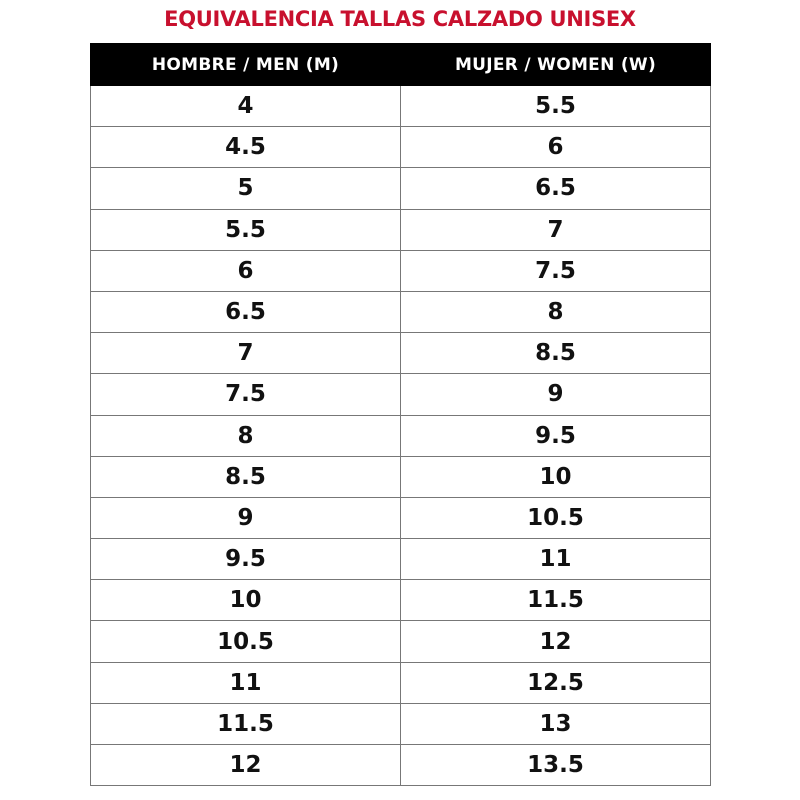 The height and width of the screenshot is (800, 800). I want to click on men-size-cell: 11, so click(245, 682).